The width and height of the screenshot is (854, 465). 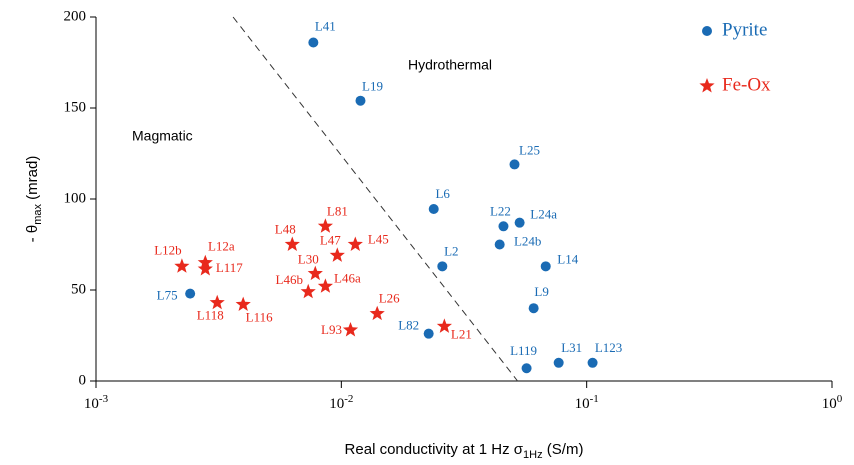 What do you see at coordinates (348, 399) in the screenshot?
I see `x-tick-exponent: -2` at bounding box center [348, 399].